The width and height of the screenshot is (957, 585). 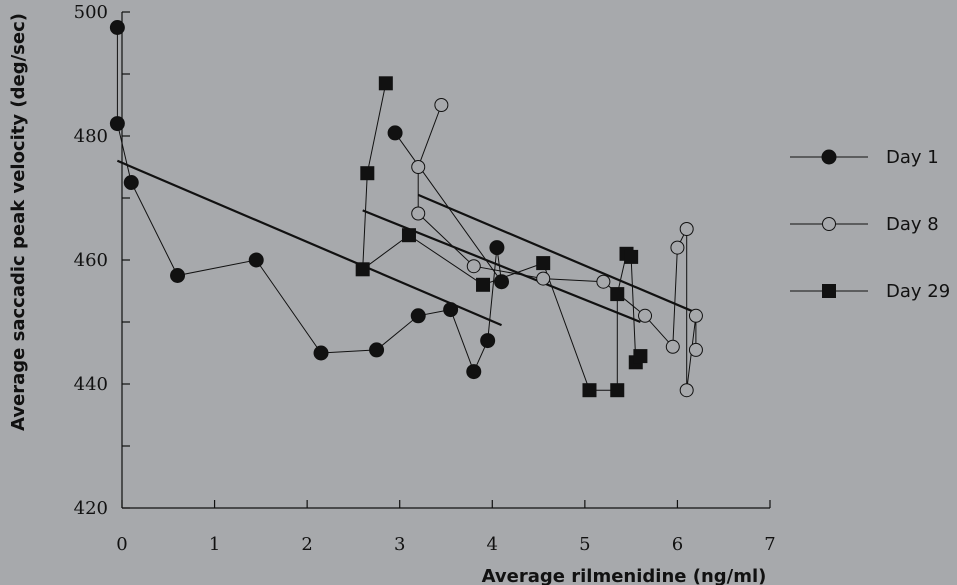 I want to click on legend-label-day-8: Day 8, so click(x=912, y=224).